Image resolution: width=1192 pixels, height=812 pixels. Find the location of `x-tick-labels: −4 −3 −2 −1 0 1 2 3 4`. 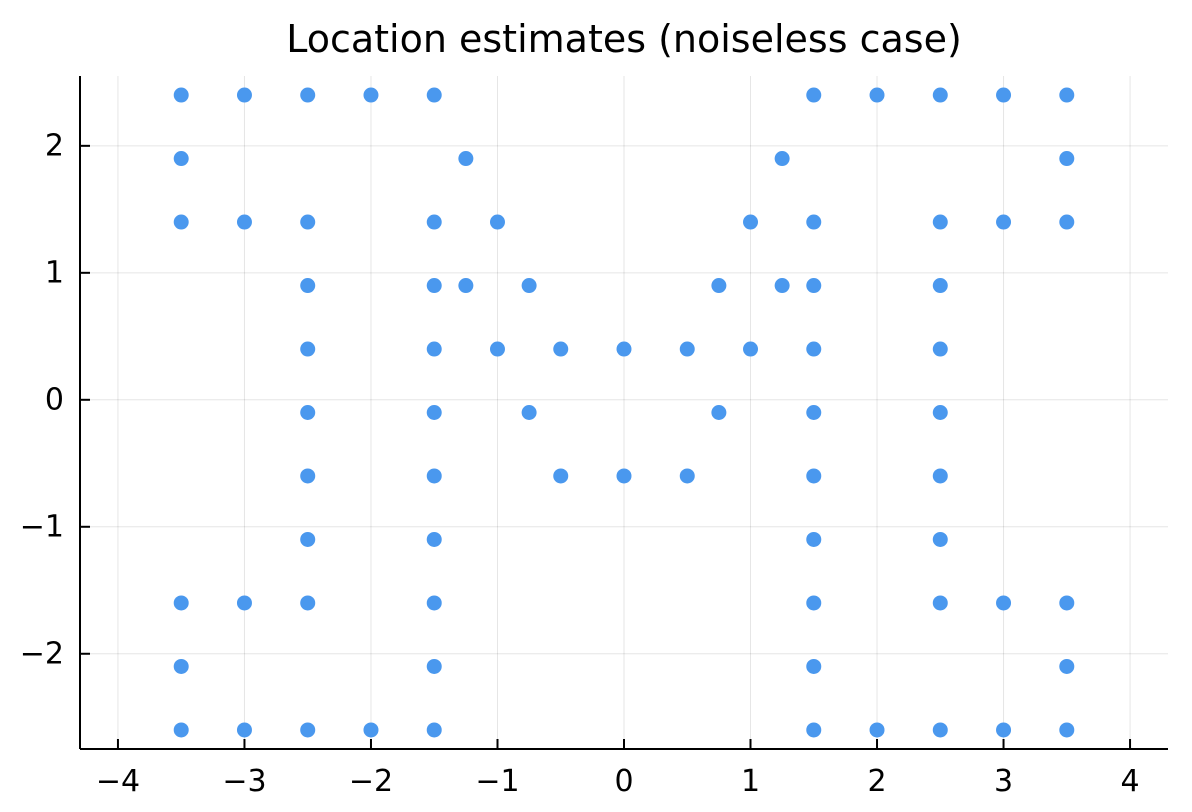

x-tick-labels: −4 −3 −2 −1 0 1 2 3 4 is located at coordinates (618, 781).